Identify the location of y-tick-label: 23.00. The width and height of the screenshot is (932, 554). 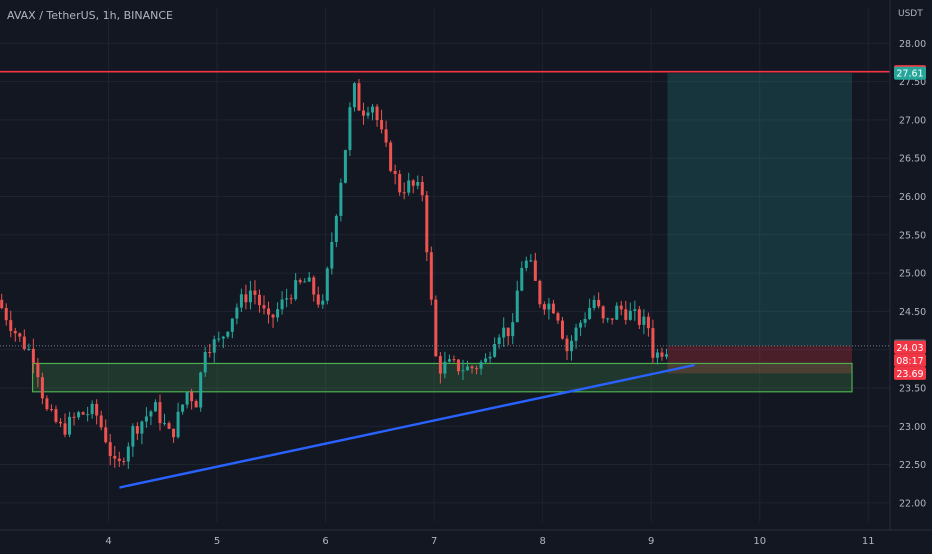
(912, 427).